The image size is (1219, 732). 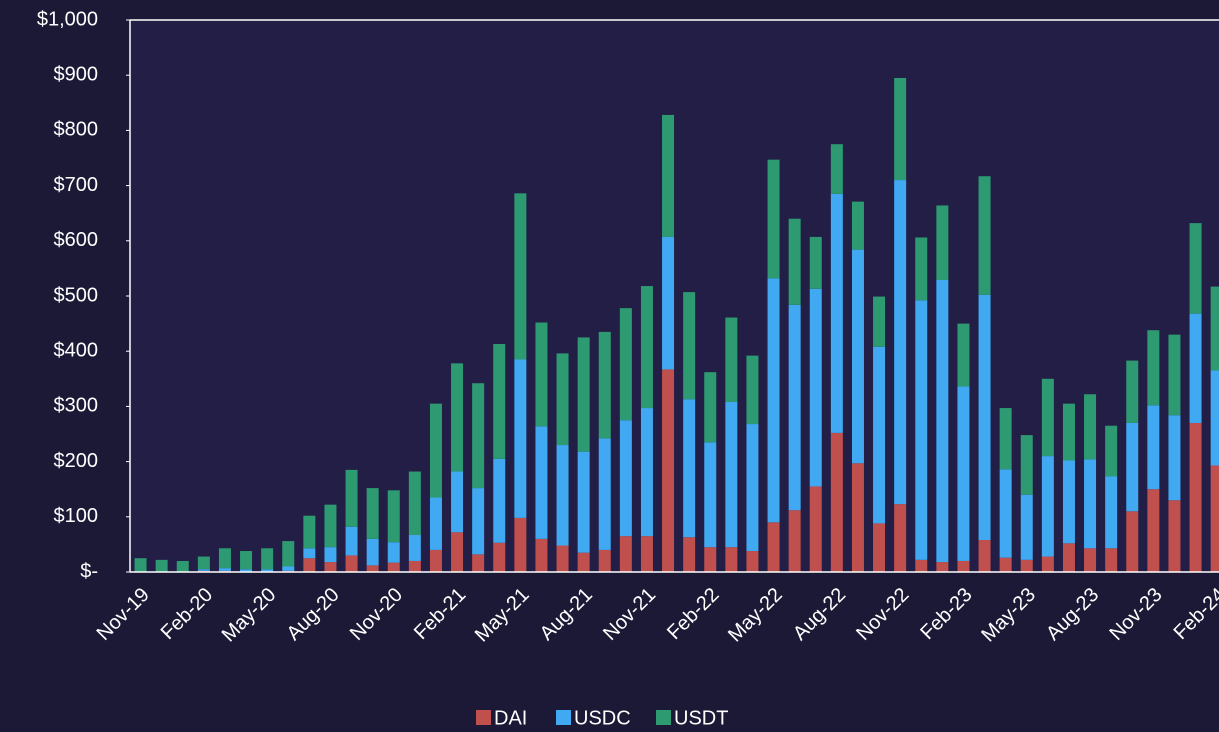 I want to click on y-tick-label: $100, so click(x=76, y=516).